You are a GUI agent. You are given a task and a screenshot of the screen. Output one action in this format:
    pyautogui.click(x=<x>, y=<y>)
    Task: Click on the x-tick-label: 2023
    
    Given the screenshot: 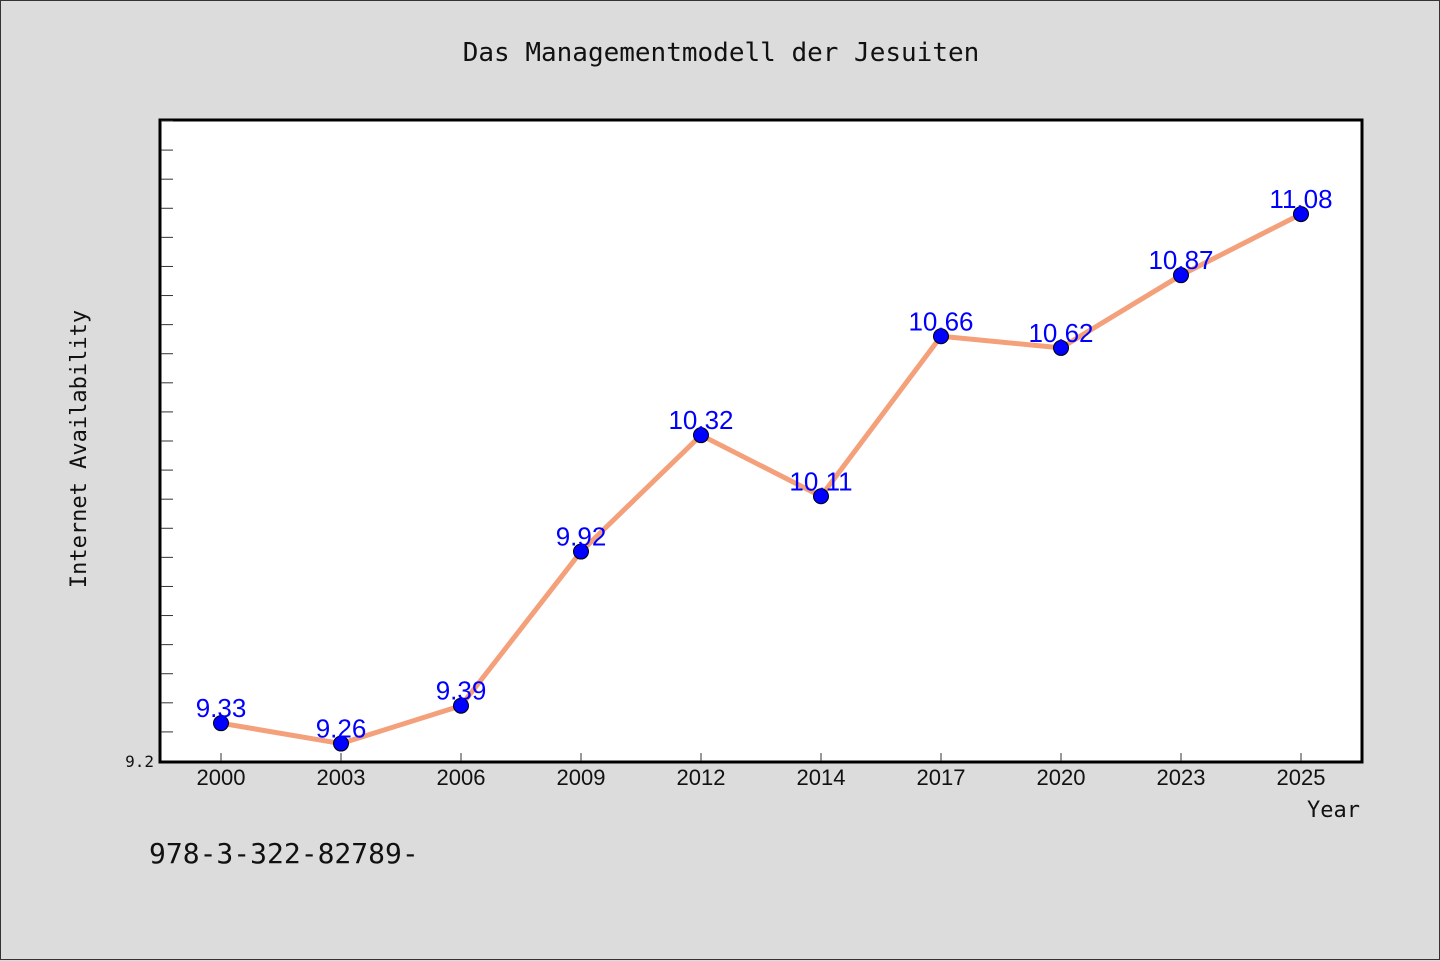 What is the action you would take?
    pyautogui.click(x=1181, y=777)
    